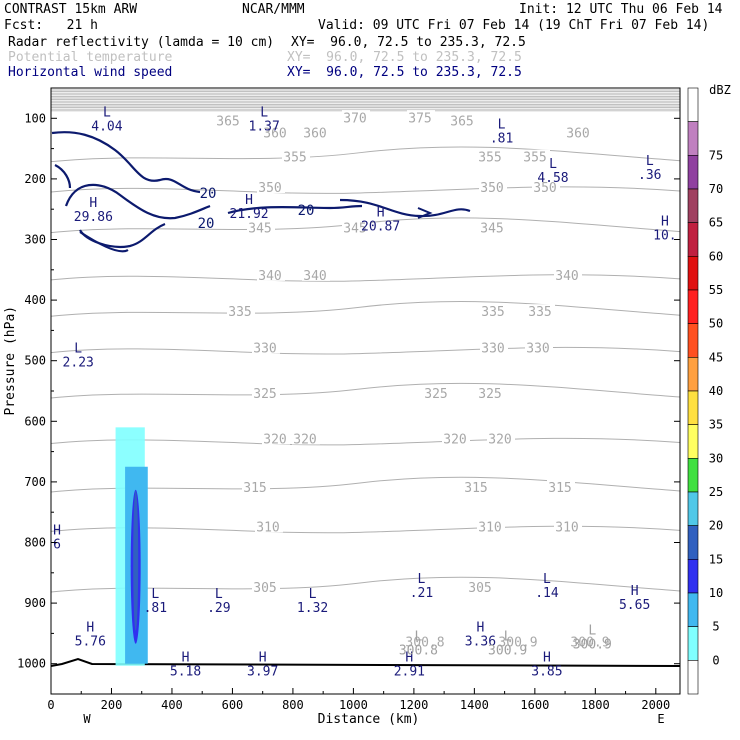  Describe the element at coordinates (716, 155) in the screenshot. I see `colorbar-level: 75` at that location.